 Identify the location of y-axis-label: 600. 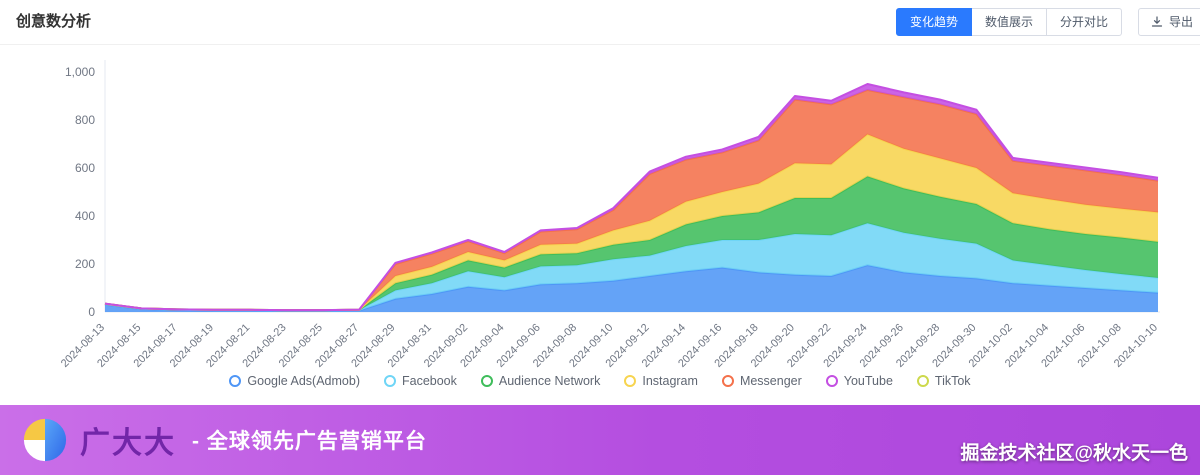
(85, 168).